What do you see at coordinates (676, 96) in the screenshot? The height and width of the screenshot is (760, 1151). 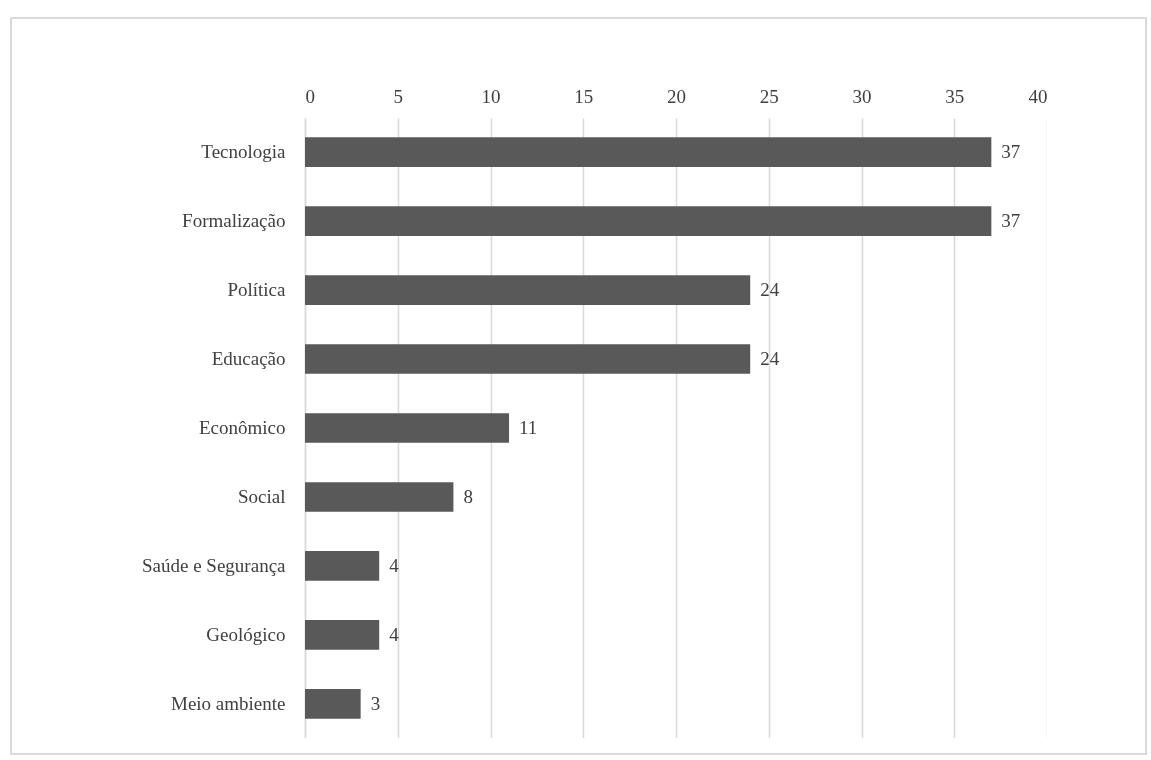 I see `x-tick-label: 20` at bounding box center [676, 96].